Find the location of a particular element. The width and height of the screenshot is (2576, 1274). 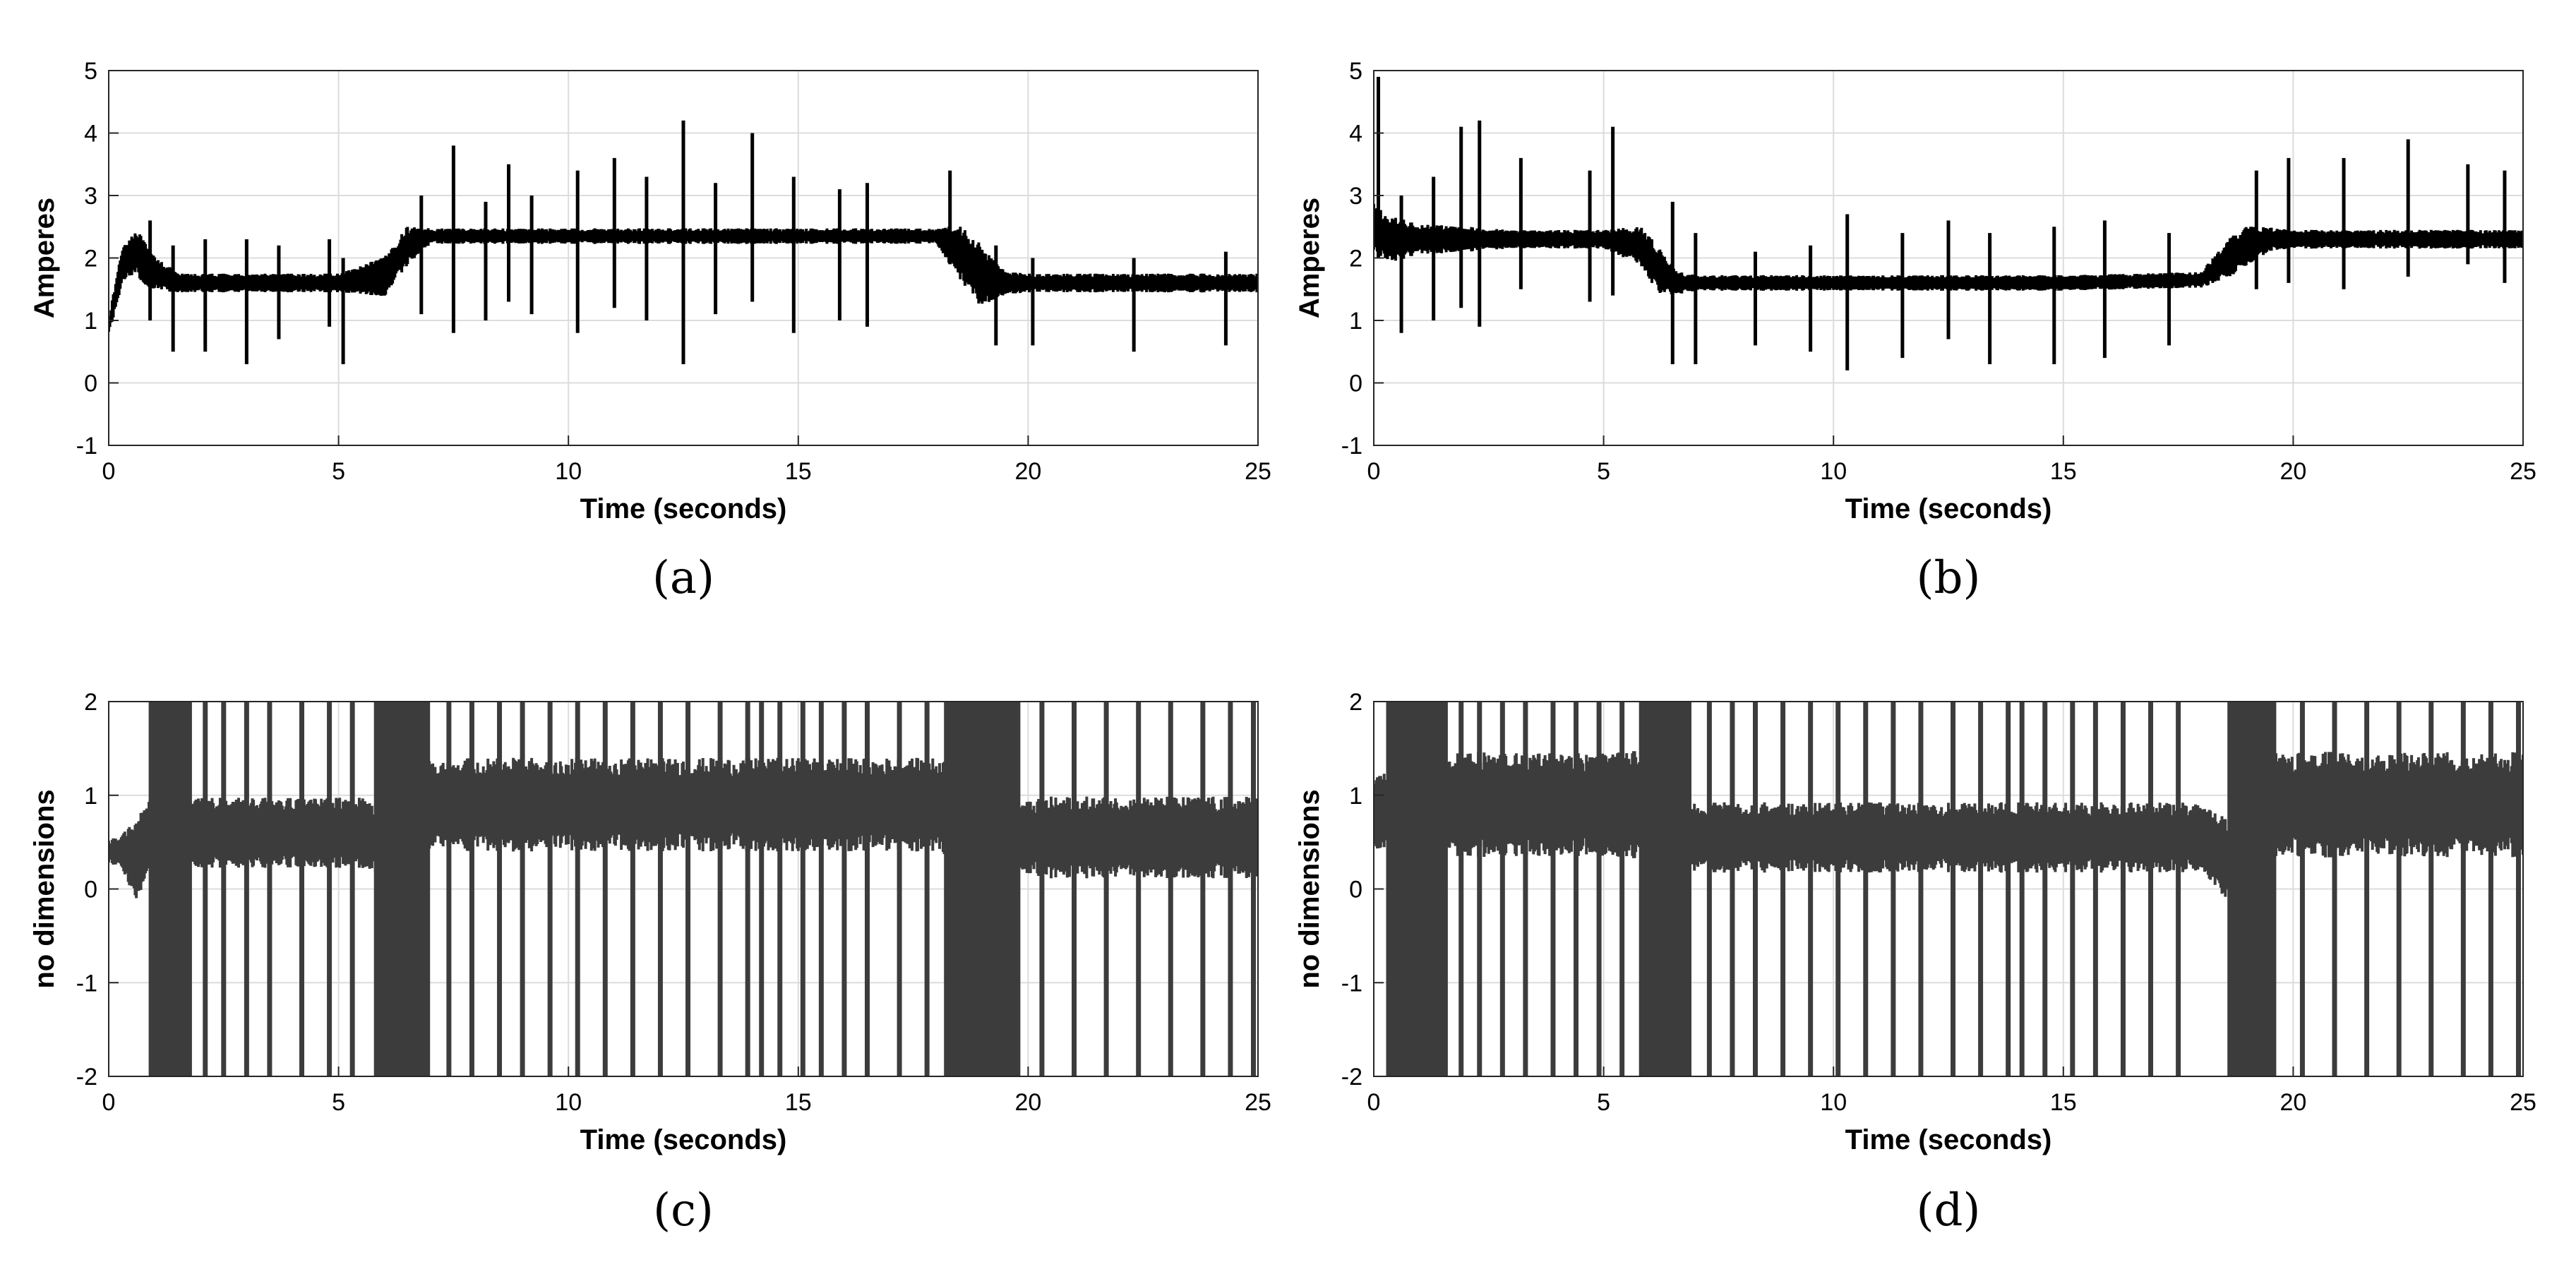

panel-caption: (b) is located at coordinates (1949, 578).